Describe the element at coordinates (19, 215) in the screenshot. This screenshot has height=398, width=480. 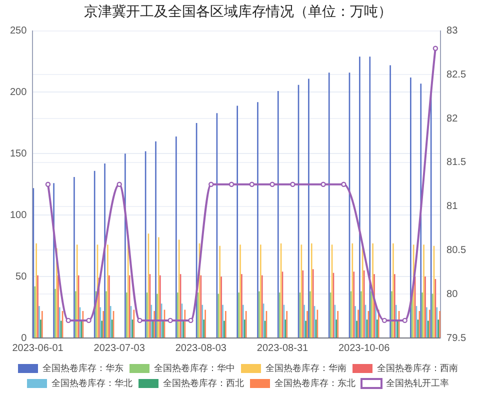
I see `y-tick-label: 100` at that location.